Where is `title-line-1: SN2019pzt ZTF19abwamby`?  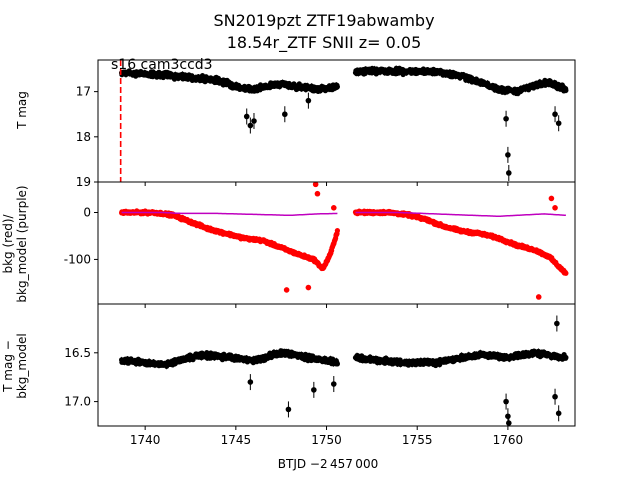
title-line-1: SN2019pzt ZTF19abwamby is located at coordinates (323, 20).